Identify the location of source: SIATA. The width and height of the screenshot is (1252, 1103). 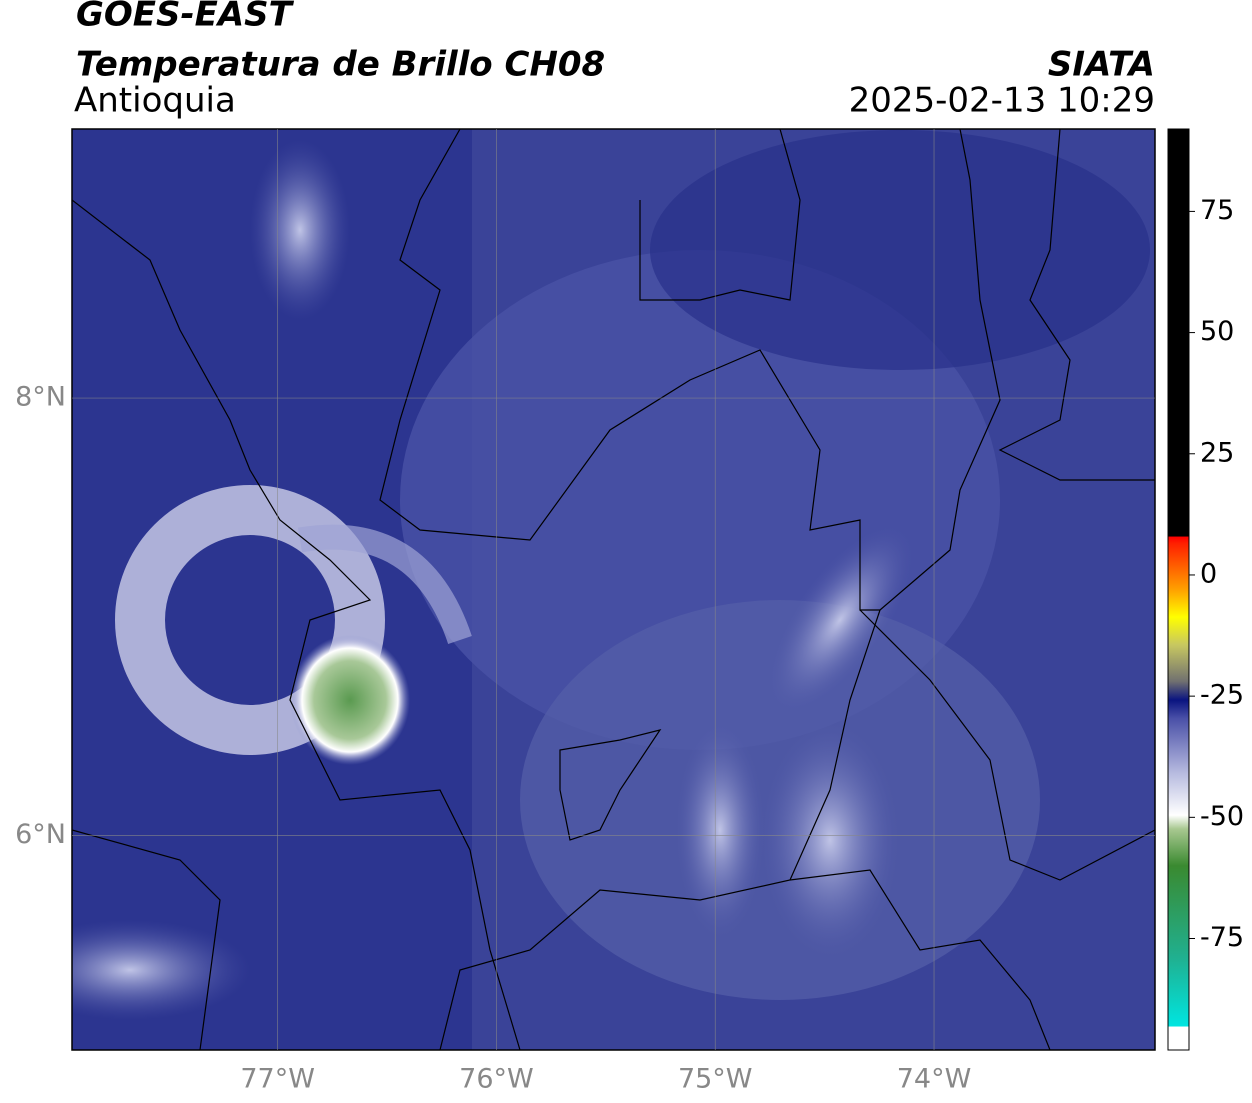
(1101, 65).